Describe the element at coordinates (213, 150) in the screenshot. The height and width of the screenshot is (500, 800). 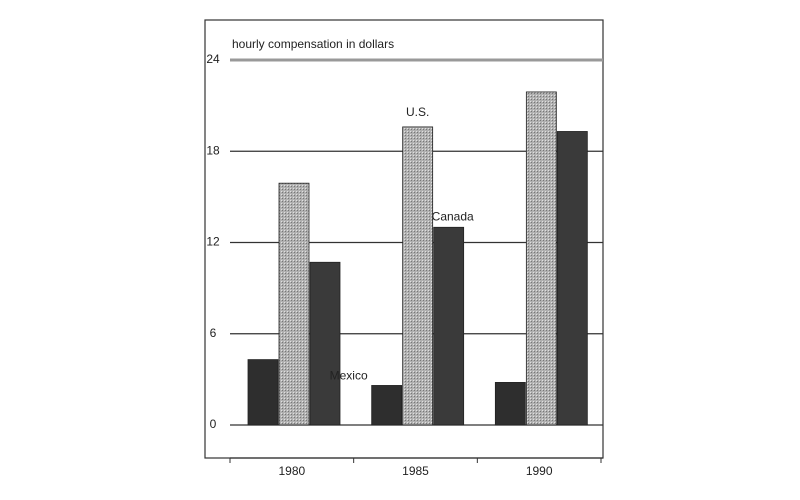
I see `y-tick-label: 18` at that location.